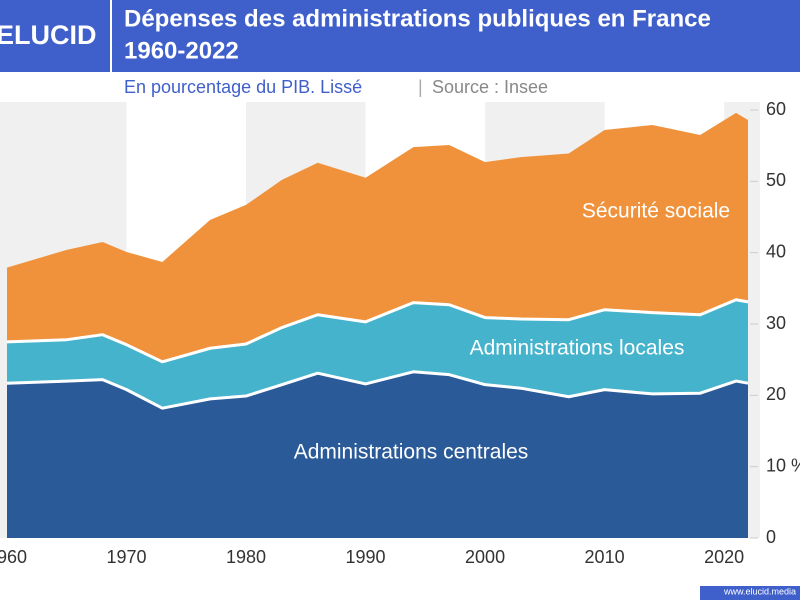 The height and width of the screenshot is (605, 800). What do you see at coordinates (776, 180) in the screenshot?
I see `y-tick-label: 50` at bounding box center [776, 180].